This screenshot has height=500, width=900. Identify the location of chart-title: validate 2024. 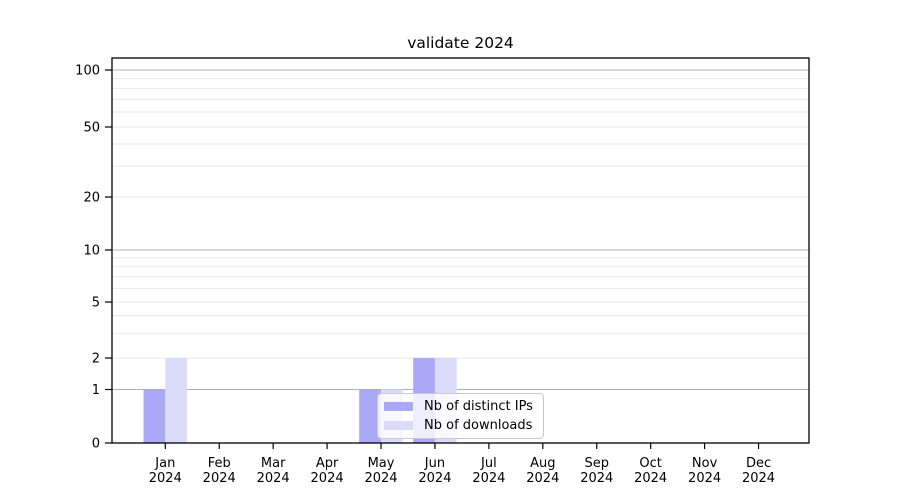
(460, 43).